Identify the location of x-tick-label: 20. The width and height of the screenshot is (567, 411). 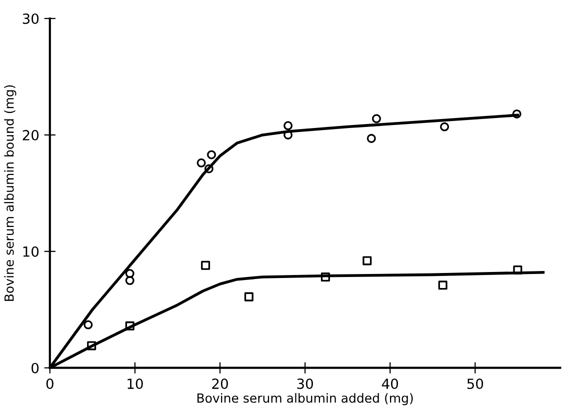
(220, 384).